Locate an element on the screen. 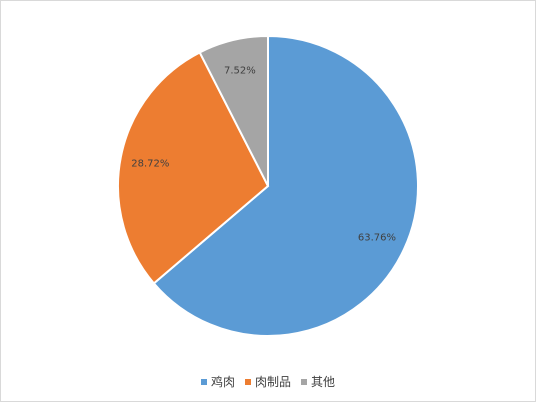 The height and width of the screenshot is (402, 536). legend-item-other: 其他 is located at coordinates (318, 381).